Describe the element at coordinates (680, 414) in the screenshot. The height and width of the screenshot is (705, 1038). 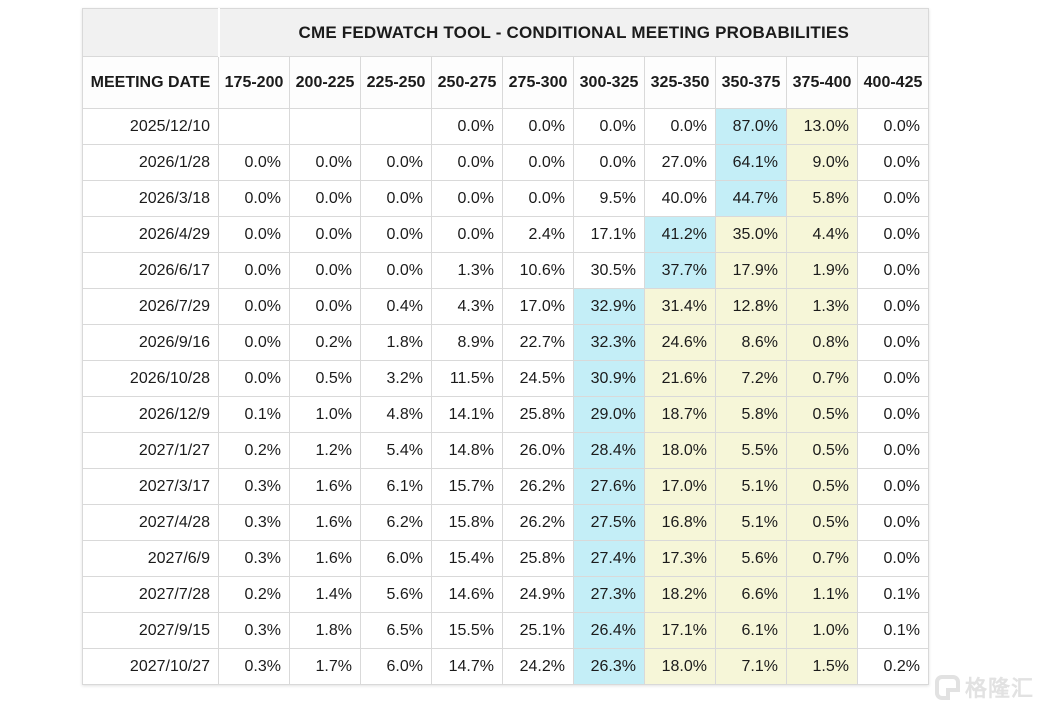
I see `probability-cell: 18.7%` at that location.